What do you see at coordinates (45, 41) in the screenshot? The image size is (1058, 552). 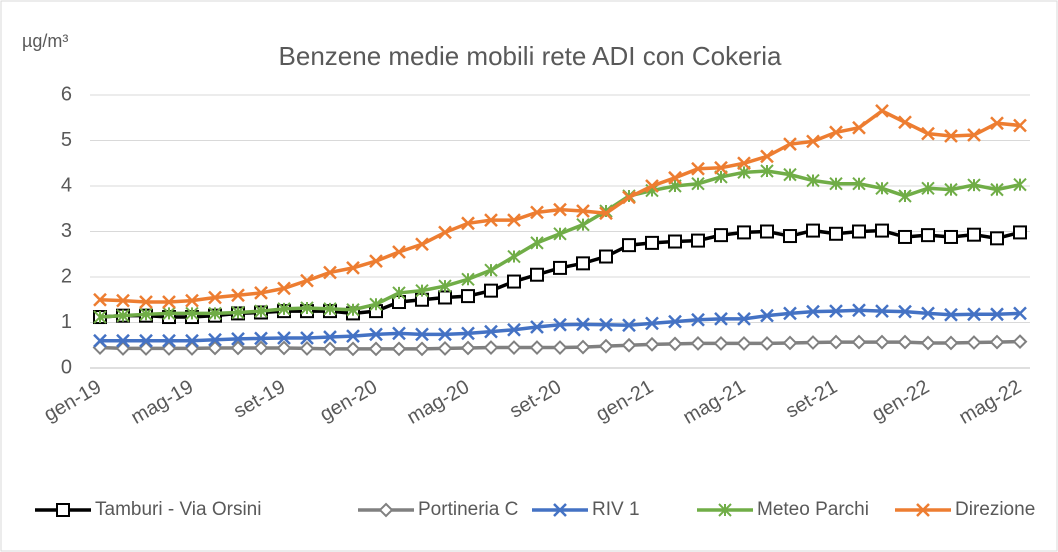 I see `y-axis-label: µg/m³` at bounding box center [45, 41].